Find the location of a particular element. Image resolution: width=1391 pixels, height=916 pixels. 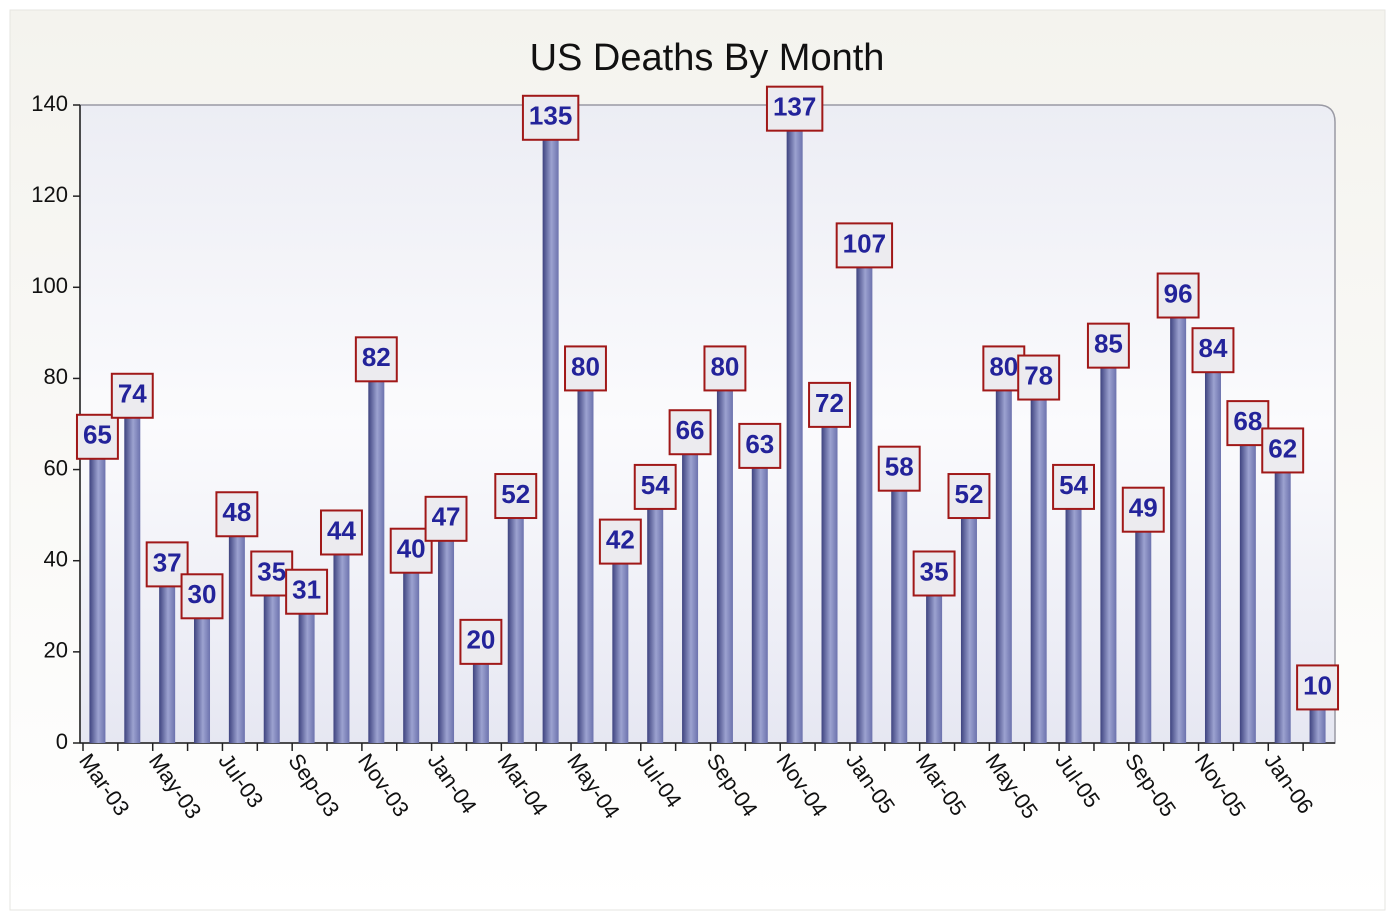

value-label: 84 is located at coordinates (1213, 350).